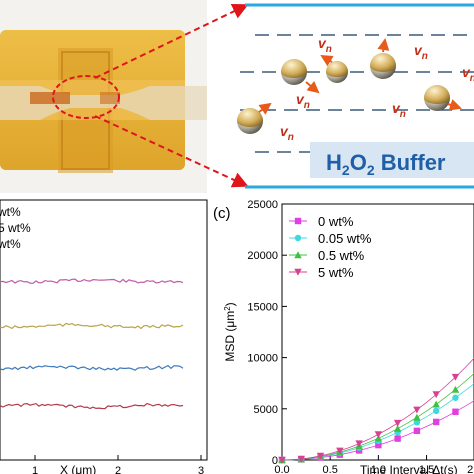  I want to click on x-tick-label: 0.0, so click(281, 469).